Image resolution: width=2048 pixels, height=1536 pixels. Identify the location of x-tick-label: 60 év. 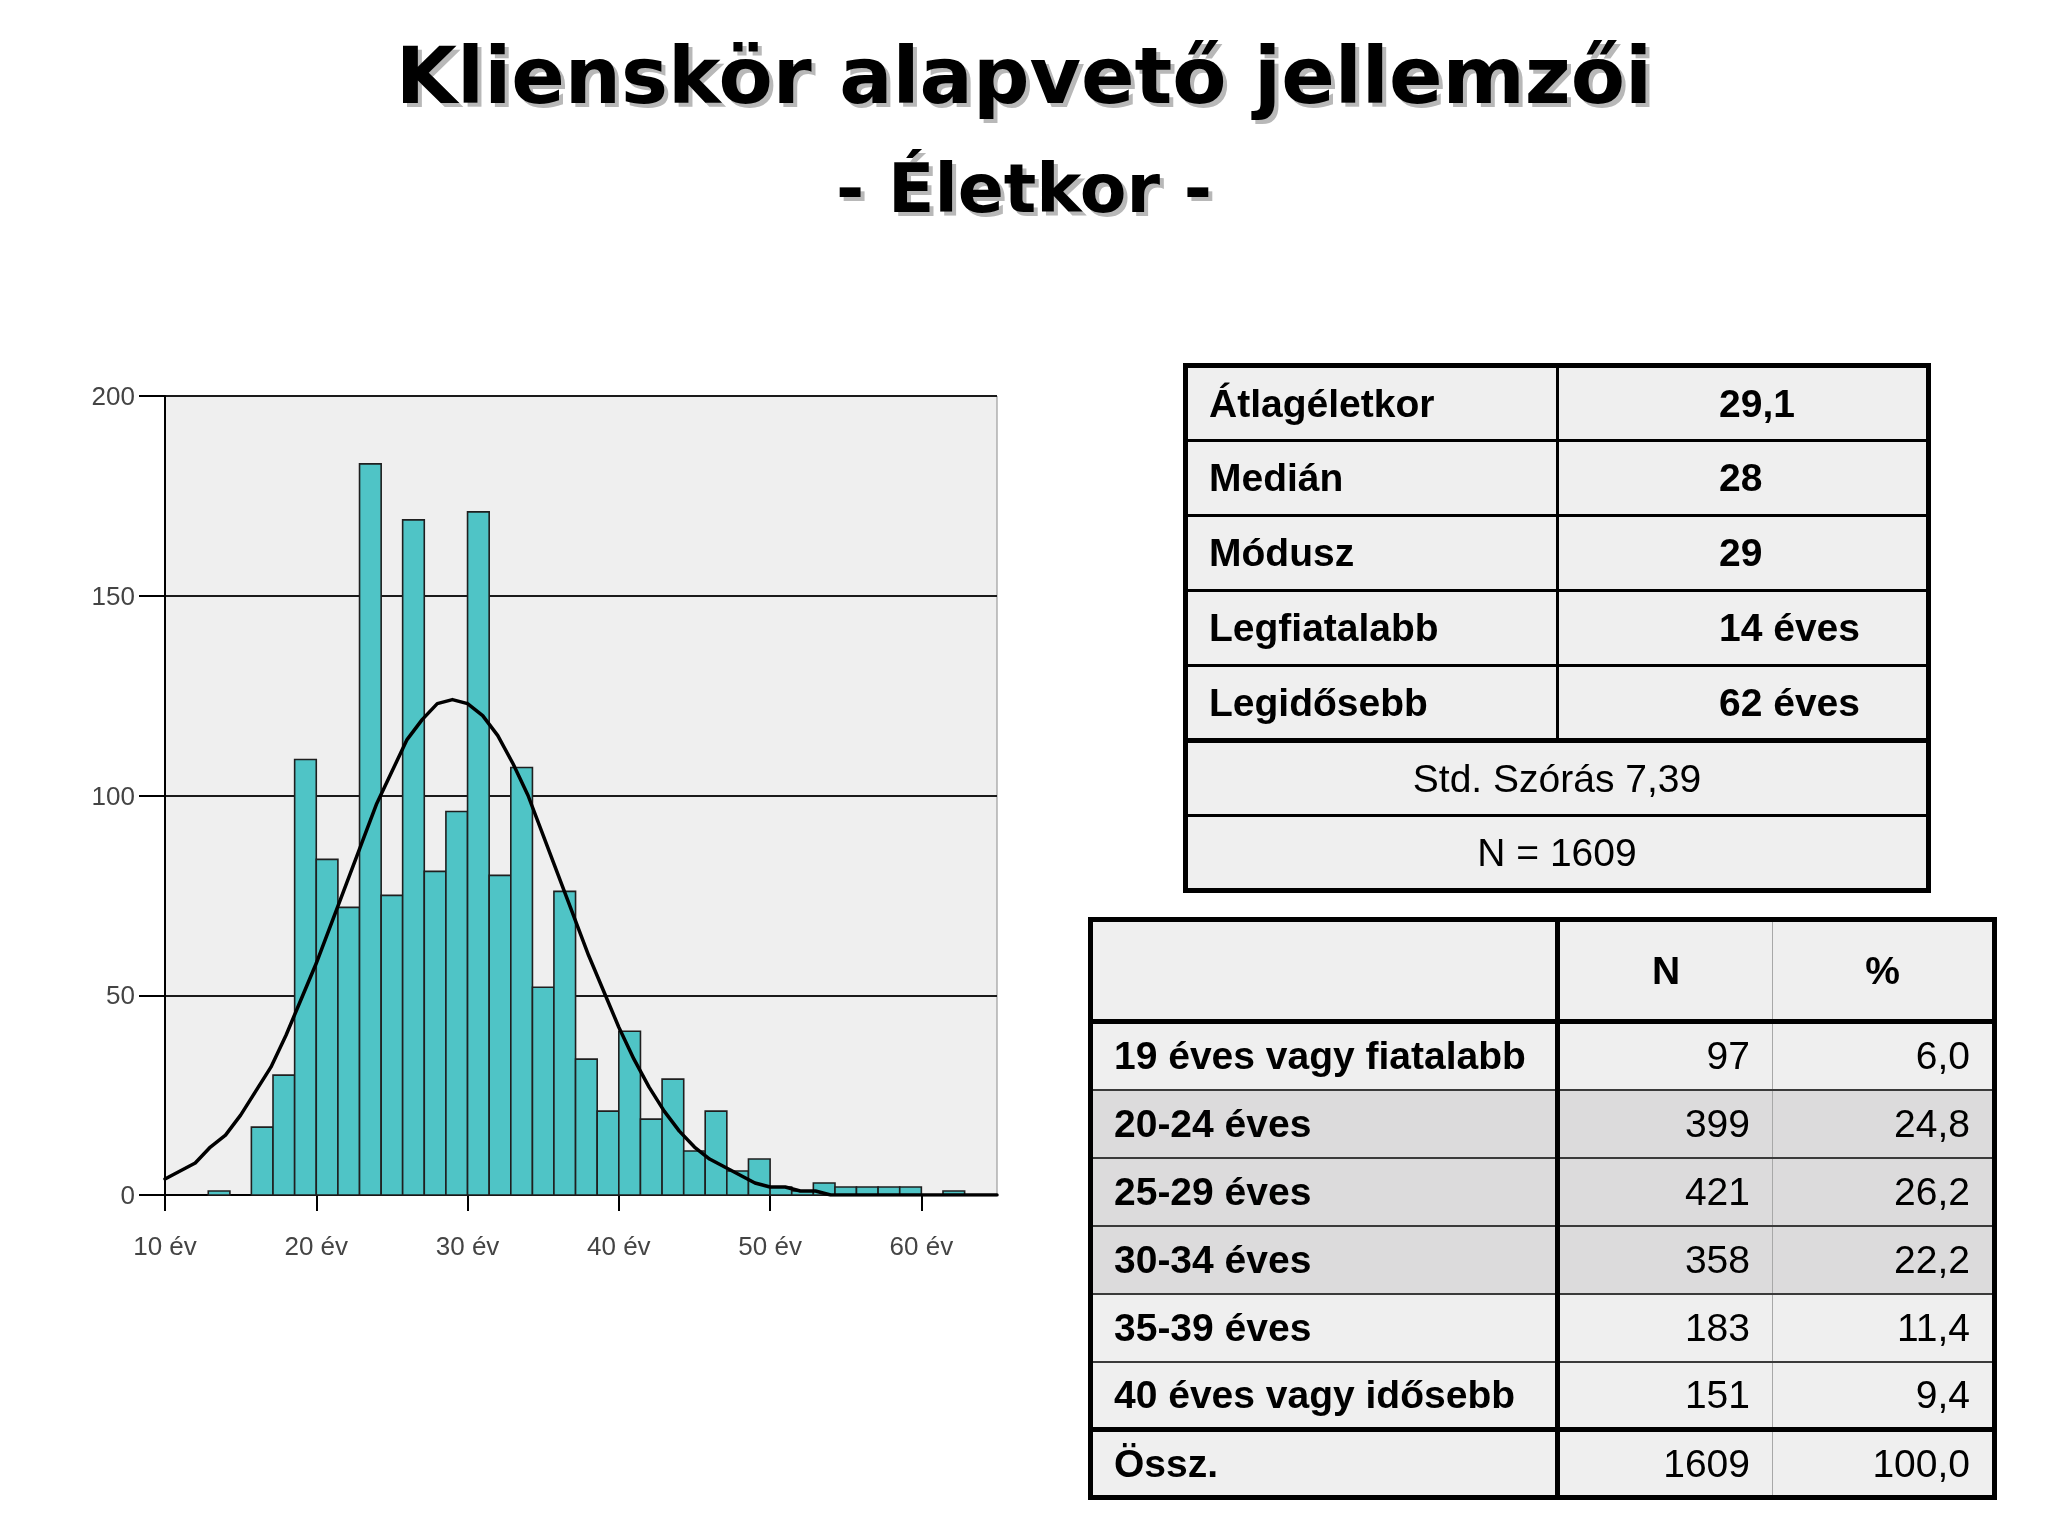
(921, 1246).